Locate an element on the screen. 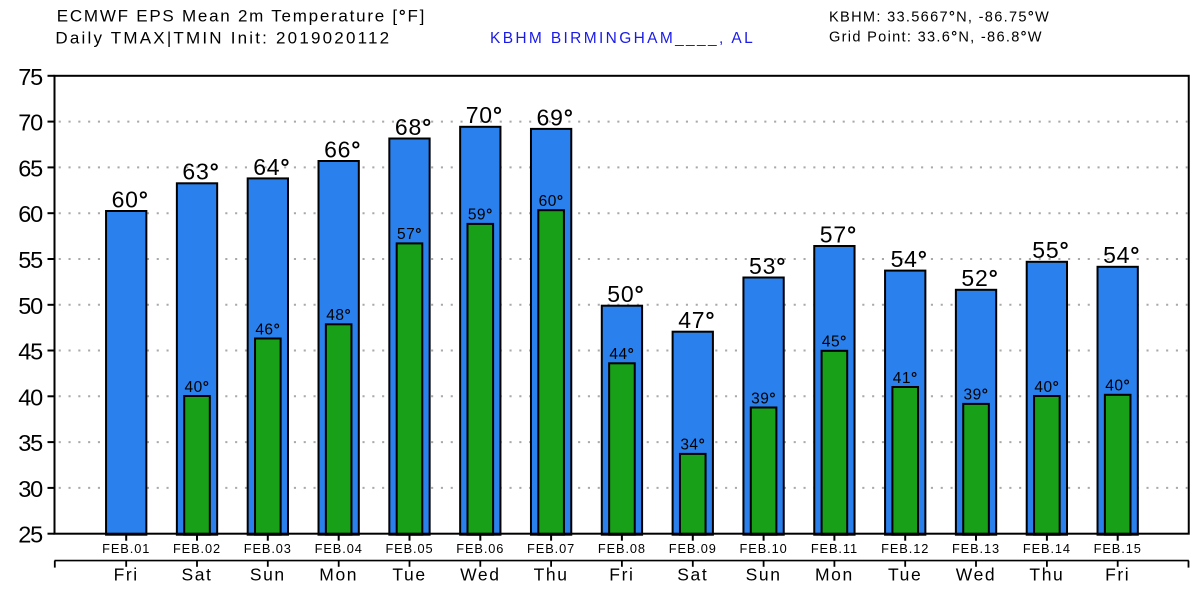 This screenshot has width=1200, height=600. svg-text: 55 is located at coordinates (30, 260).